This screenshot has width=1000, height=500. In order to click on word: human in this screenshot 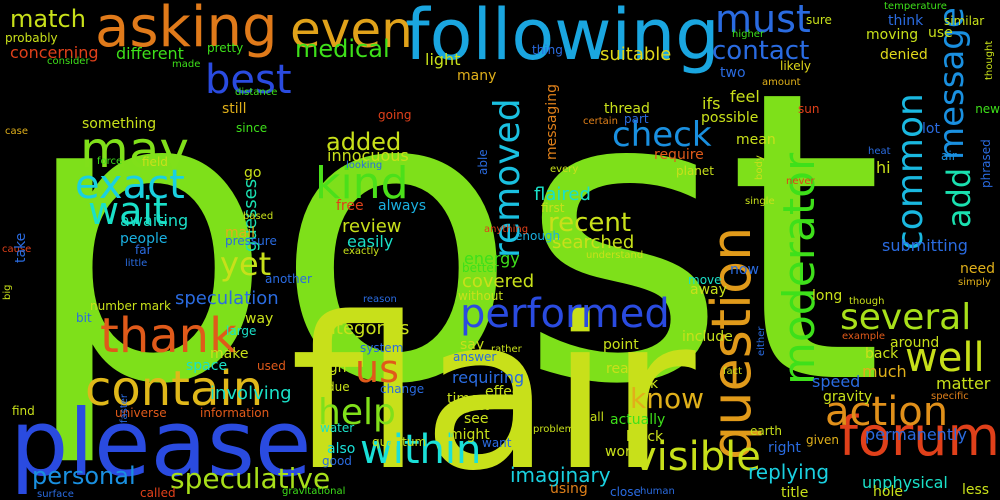, I will do `click(657, 491)`.